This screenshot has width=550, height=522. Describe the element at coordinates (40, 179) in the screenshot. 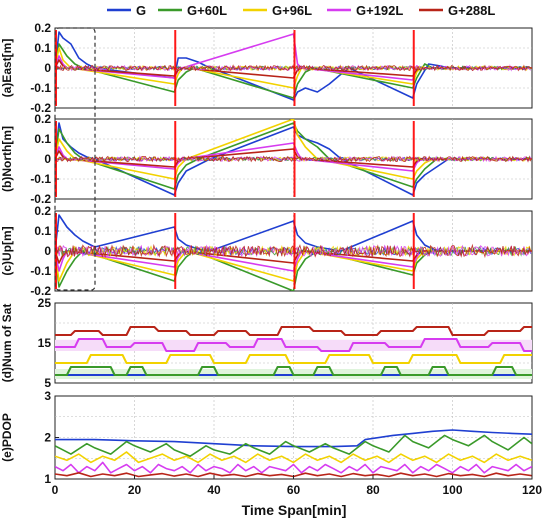

I see `panel-b-ytick: -0.1` at that location.